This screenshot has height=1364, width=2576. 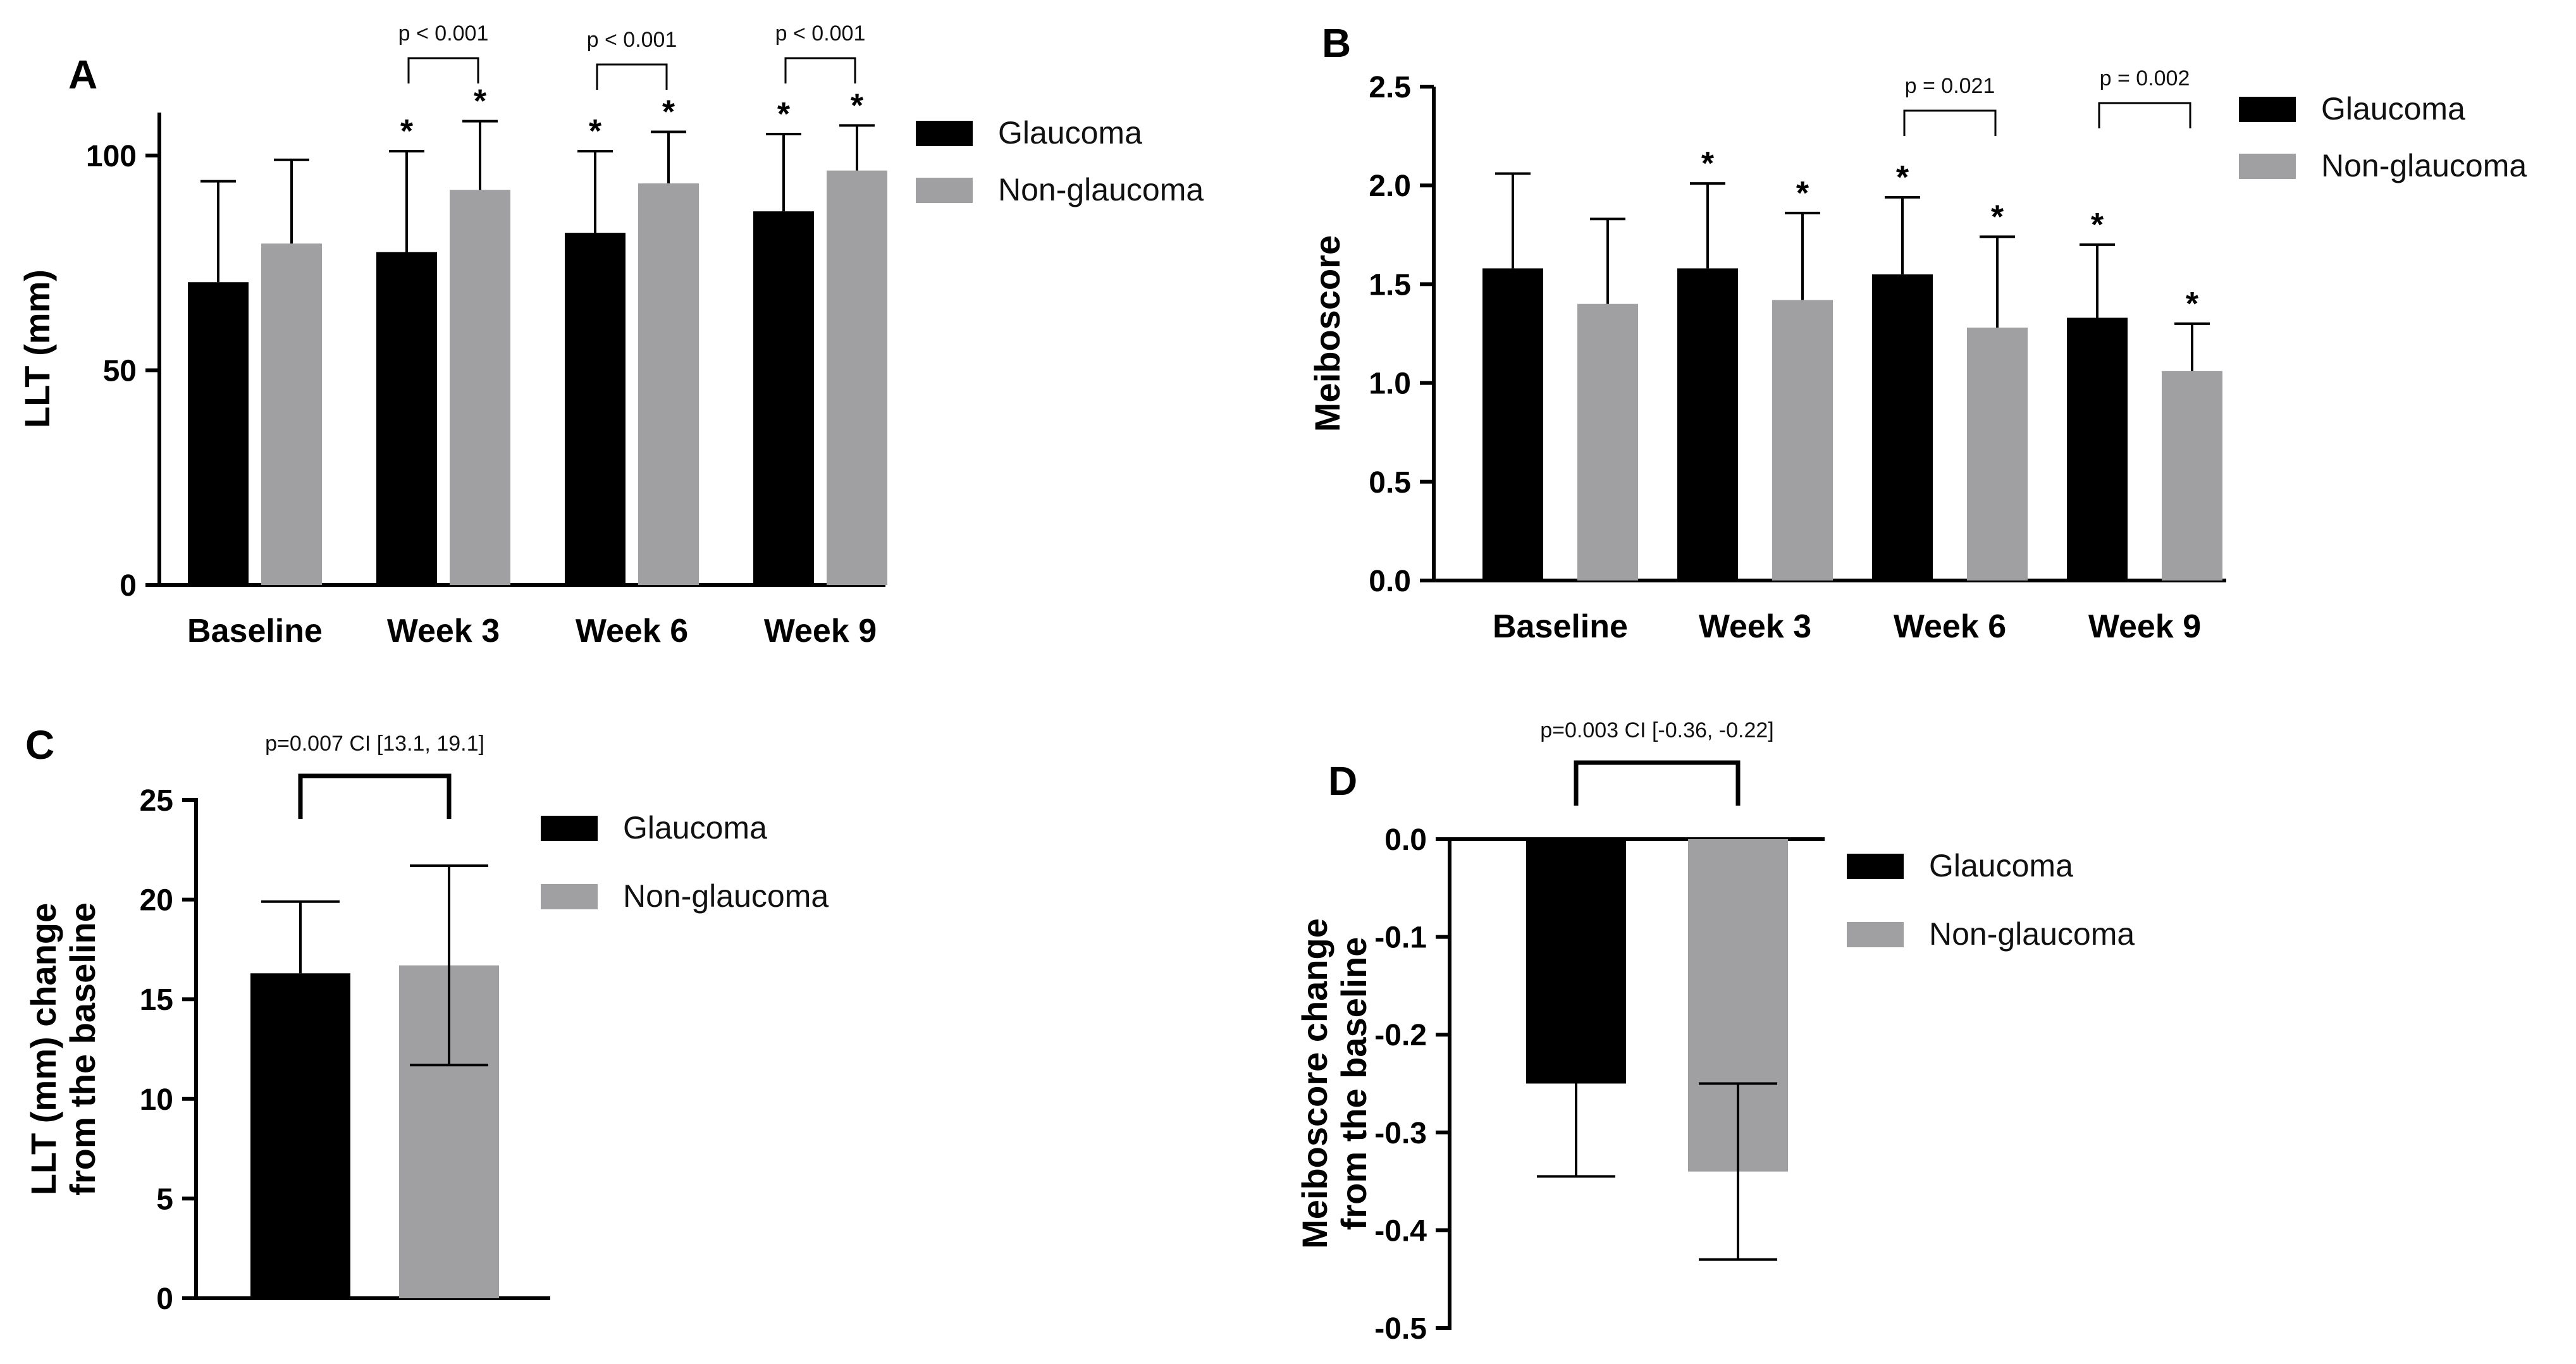 I want to click on y-tick-label: 0.5, so click(x=1390, y=483).